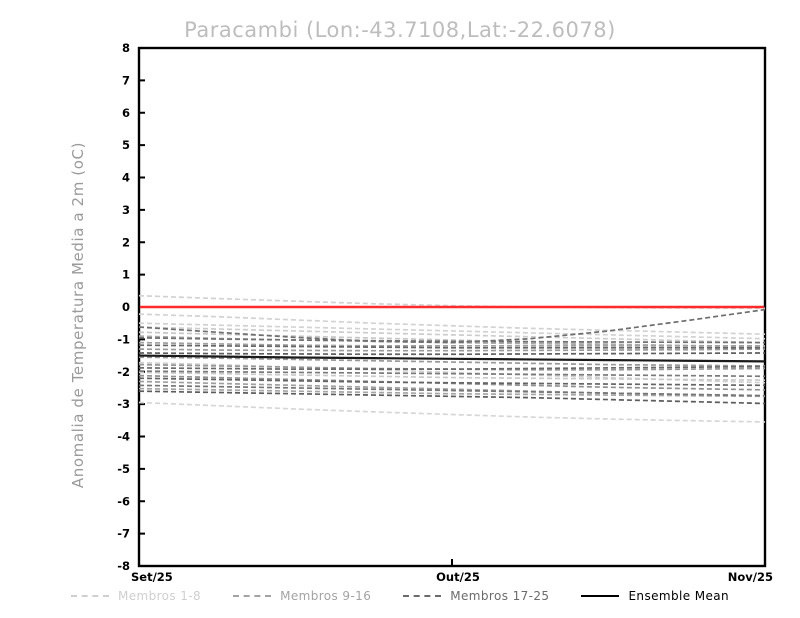  What do you see at coordinates (400, 30) in the screenshot?
I see `chart-title: Paracambi (Lon:-43.7108,Lat:-22.6078)` at bounding box center [400, 30].